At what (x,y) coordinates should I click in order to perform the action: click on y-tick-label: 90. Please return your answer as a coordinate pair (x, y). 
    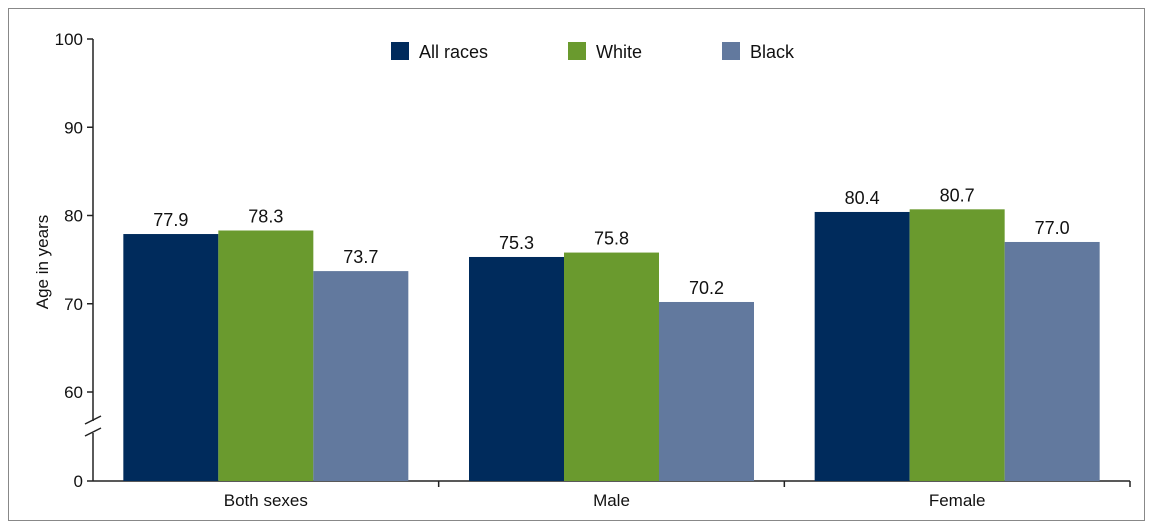
    Looking at the image, I should click on (73, 127).